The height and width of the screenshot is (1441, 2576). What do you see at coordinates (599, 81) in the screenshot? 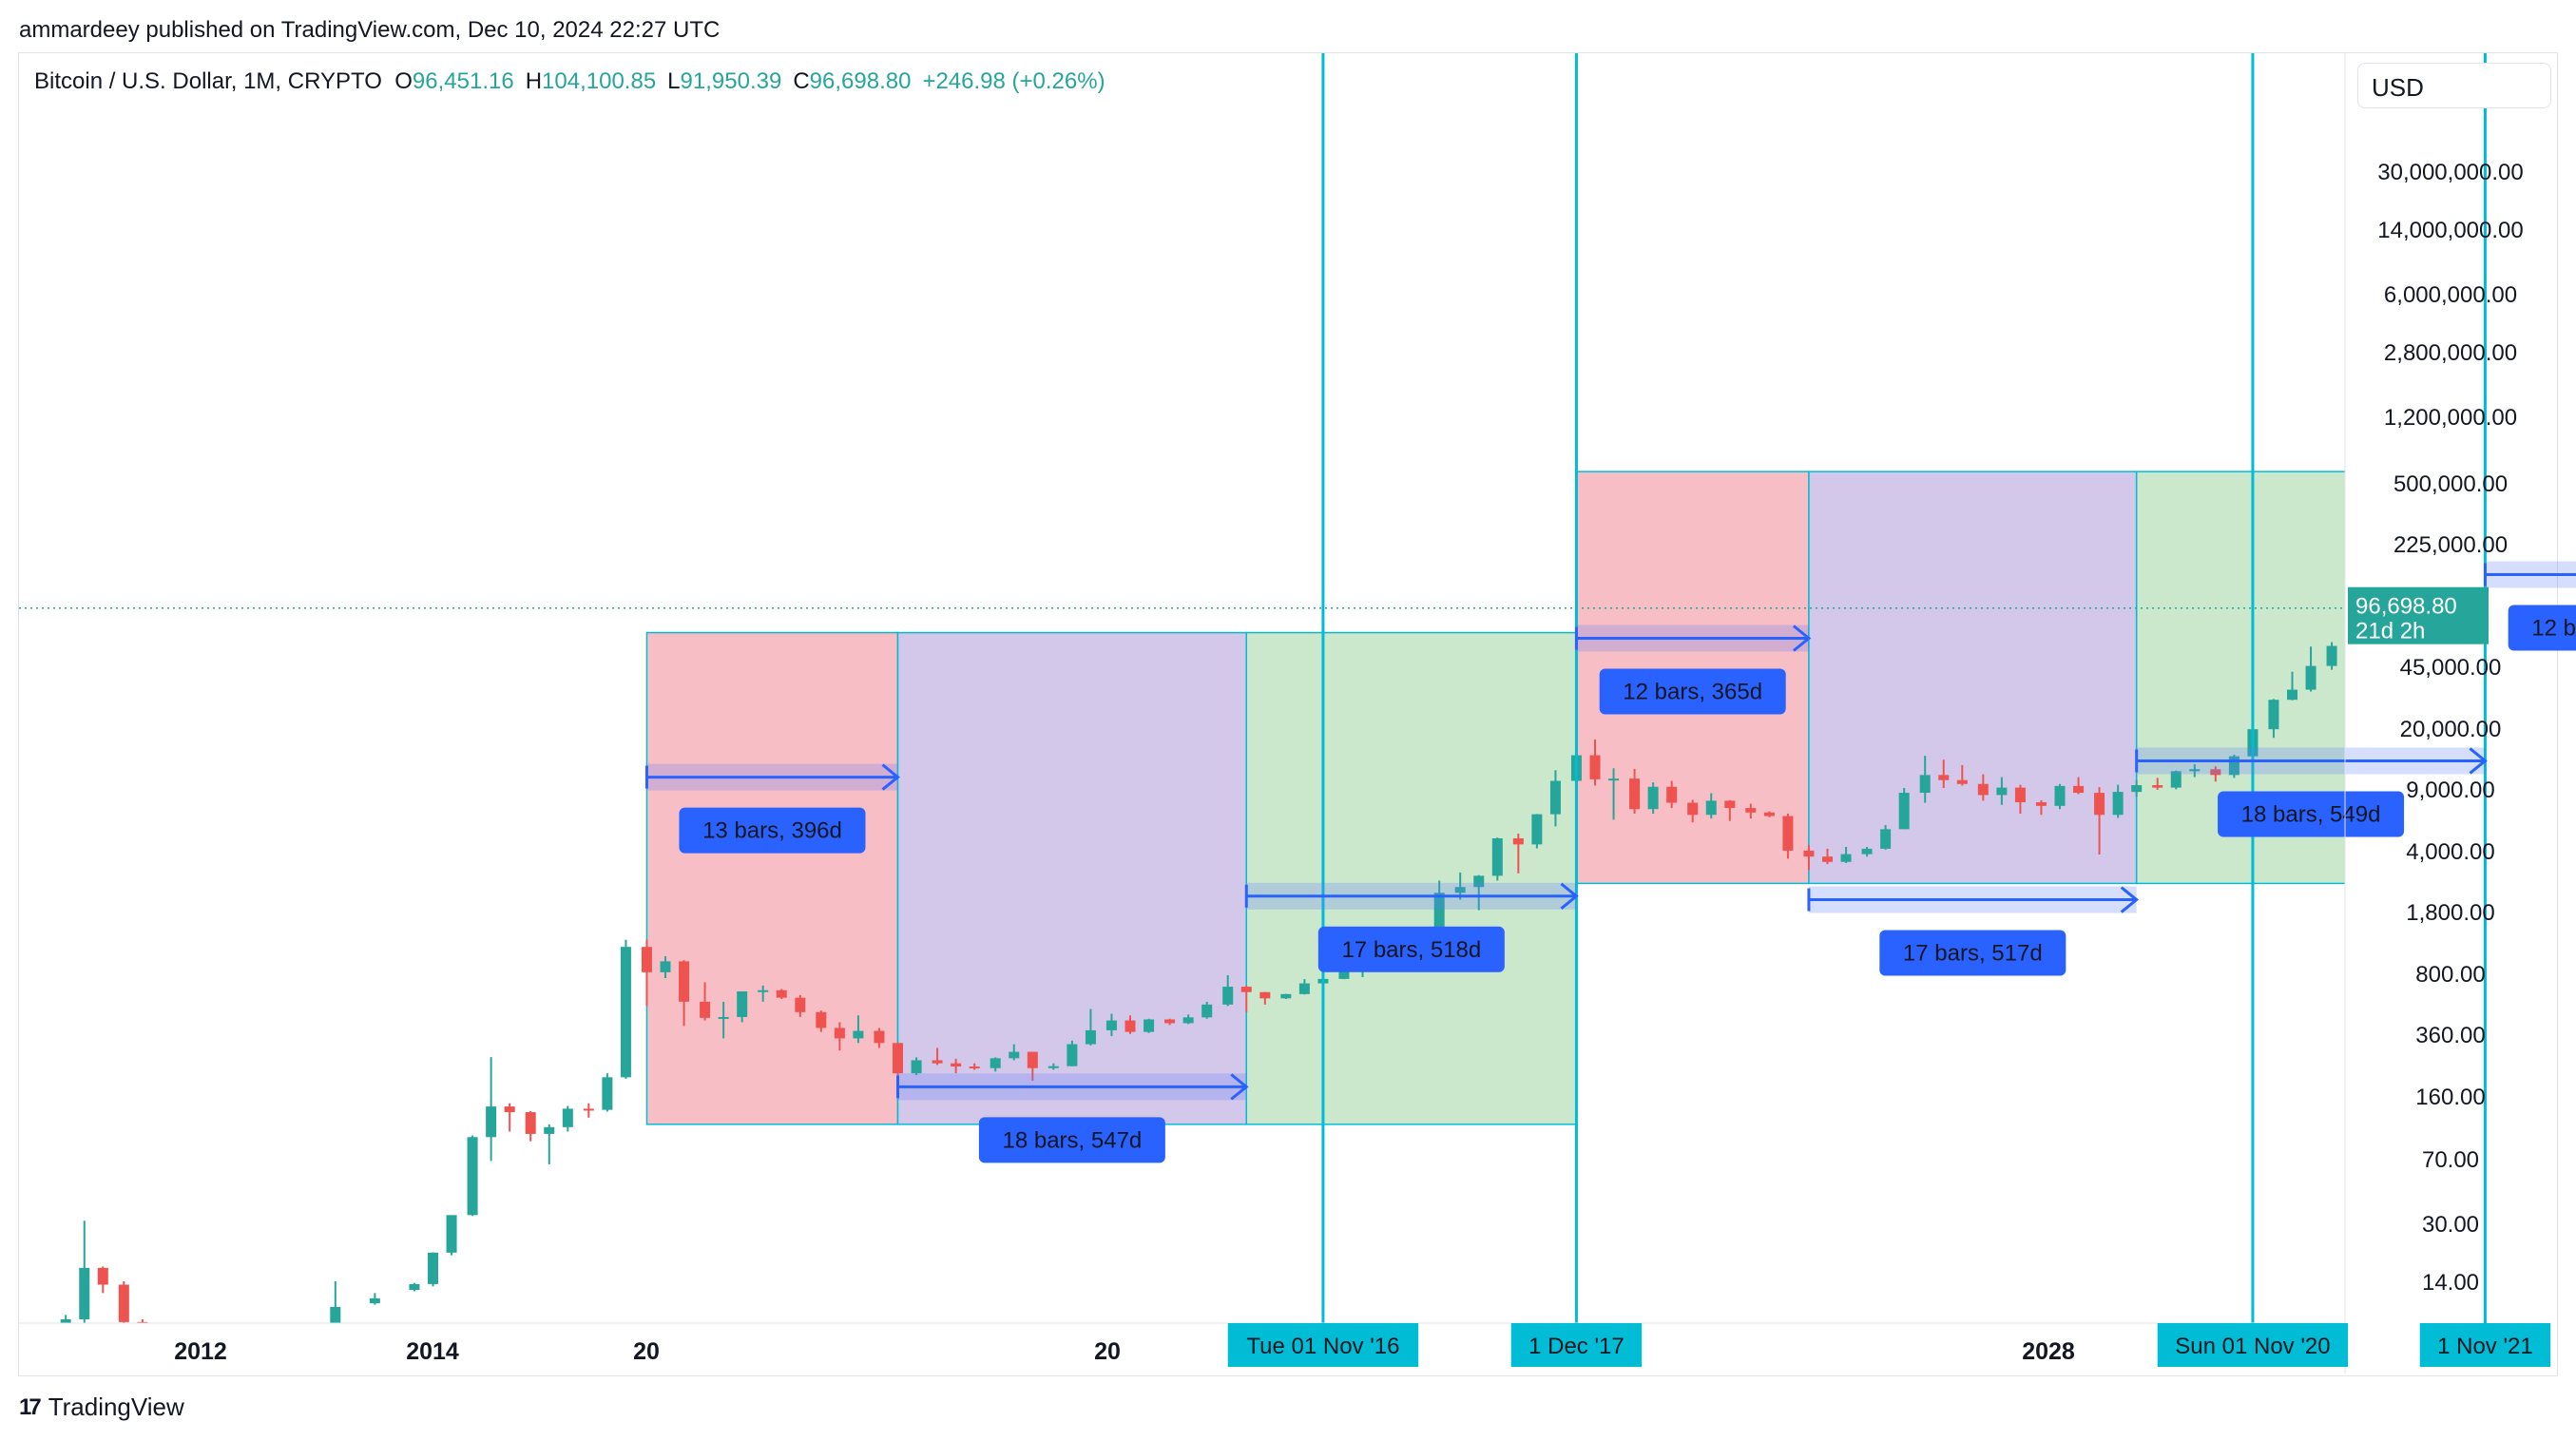
I see `high-value: 104,100.85` at bounding box center [599, 81].